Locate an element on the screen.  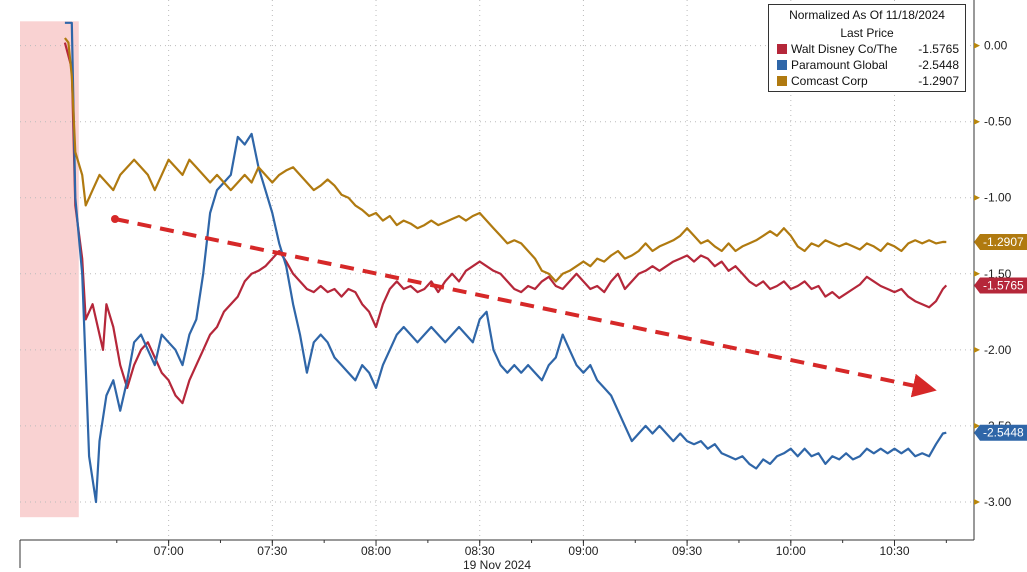
y-tick-label-4: -2.00 is located at coordinates (998, 350).